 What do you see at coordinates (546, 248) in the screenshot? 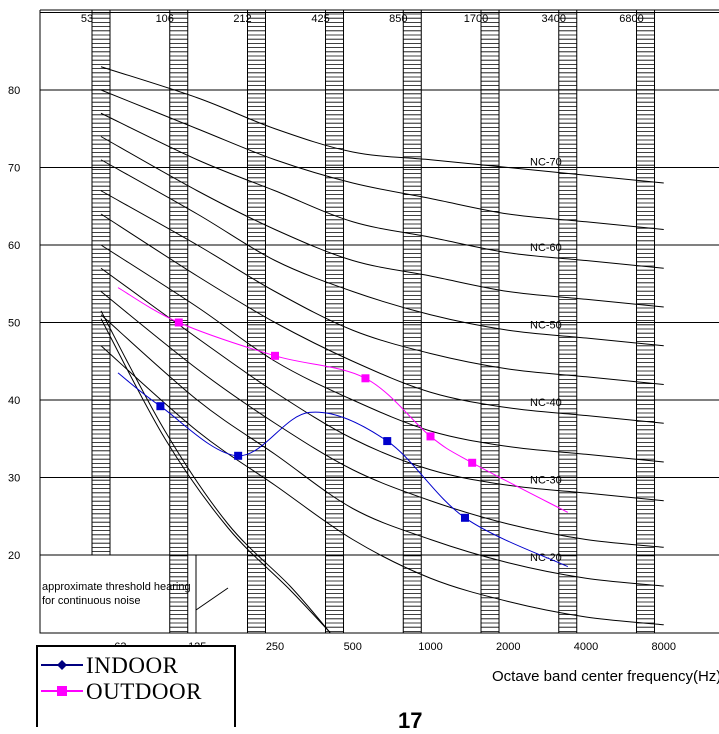
I see `nc-curve-label: NC-60` at bounding box center [546, 248].